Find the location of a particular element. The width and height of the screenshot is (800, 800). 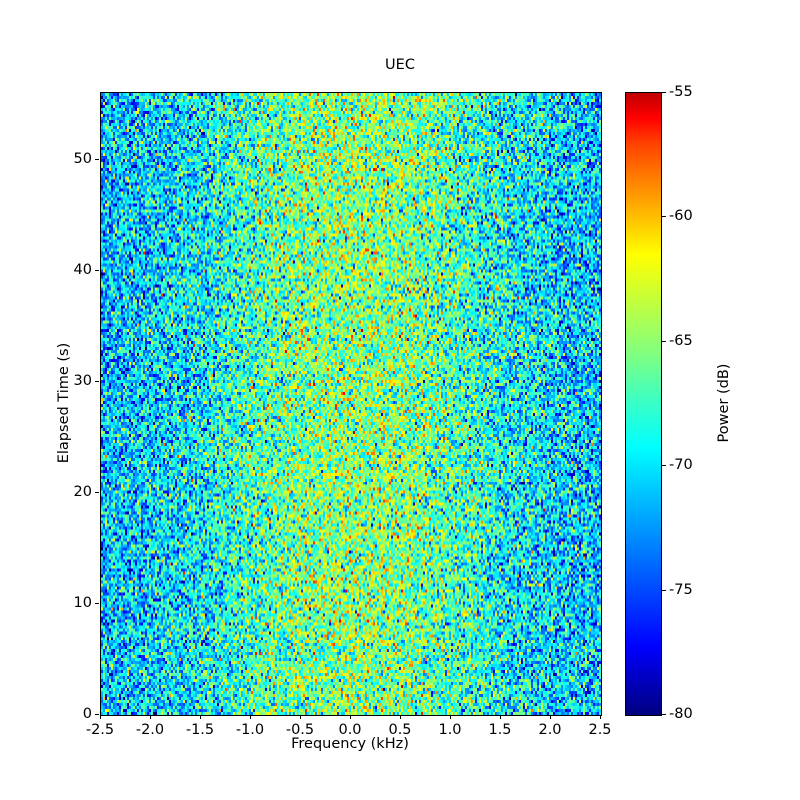

y-tick-label: 0 is located at coordinates (87, 714).